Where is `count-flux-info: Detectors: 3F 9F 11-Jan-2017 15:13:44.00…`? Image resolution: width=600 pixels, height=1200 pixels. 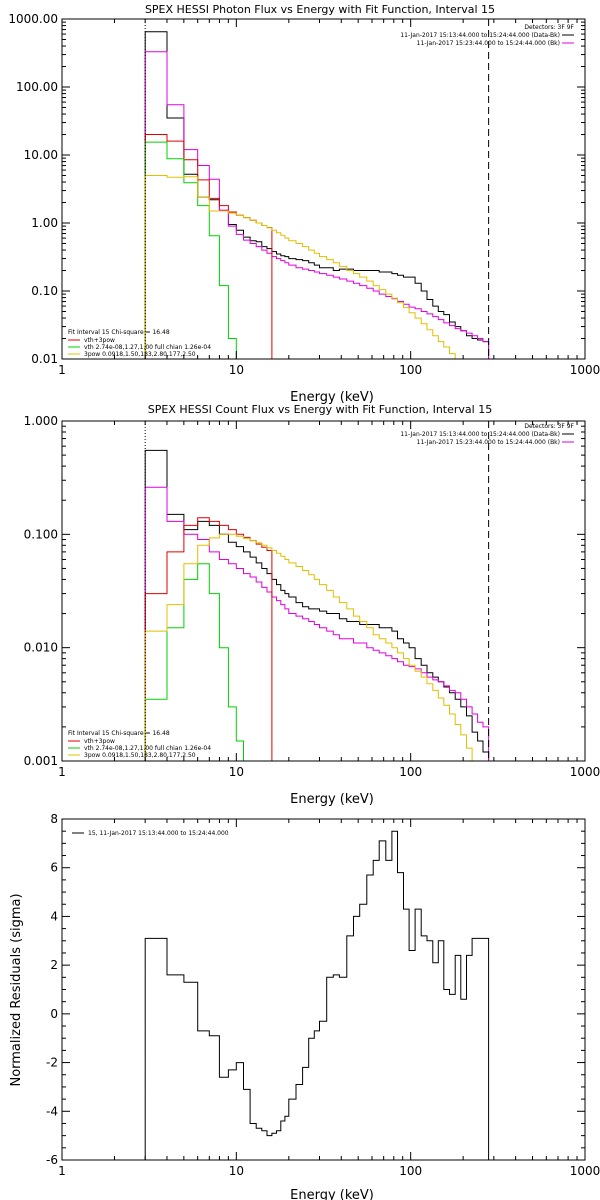 count-flux-info: Detectors: 3F 9F 11-Jan-2017 15:13:44.00… is located at coordinates (487, 434).